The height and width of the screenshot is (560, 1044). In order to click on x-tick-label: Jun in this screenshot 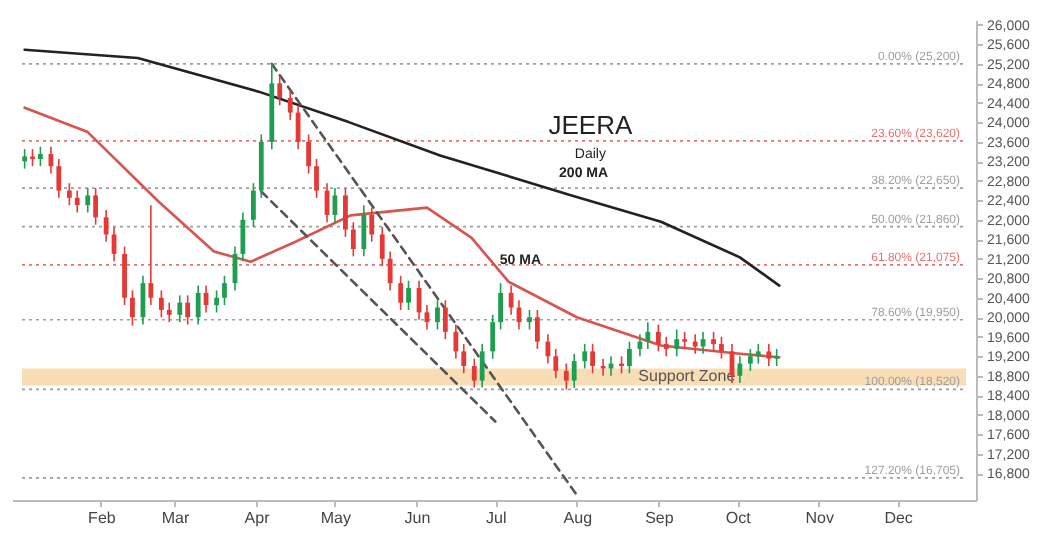, I will do `click(417, 518)`.